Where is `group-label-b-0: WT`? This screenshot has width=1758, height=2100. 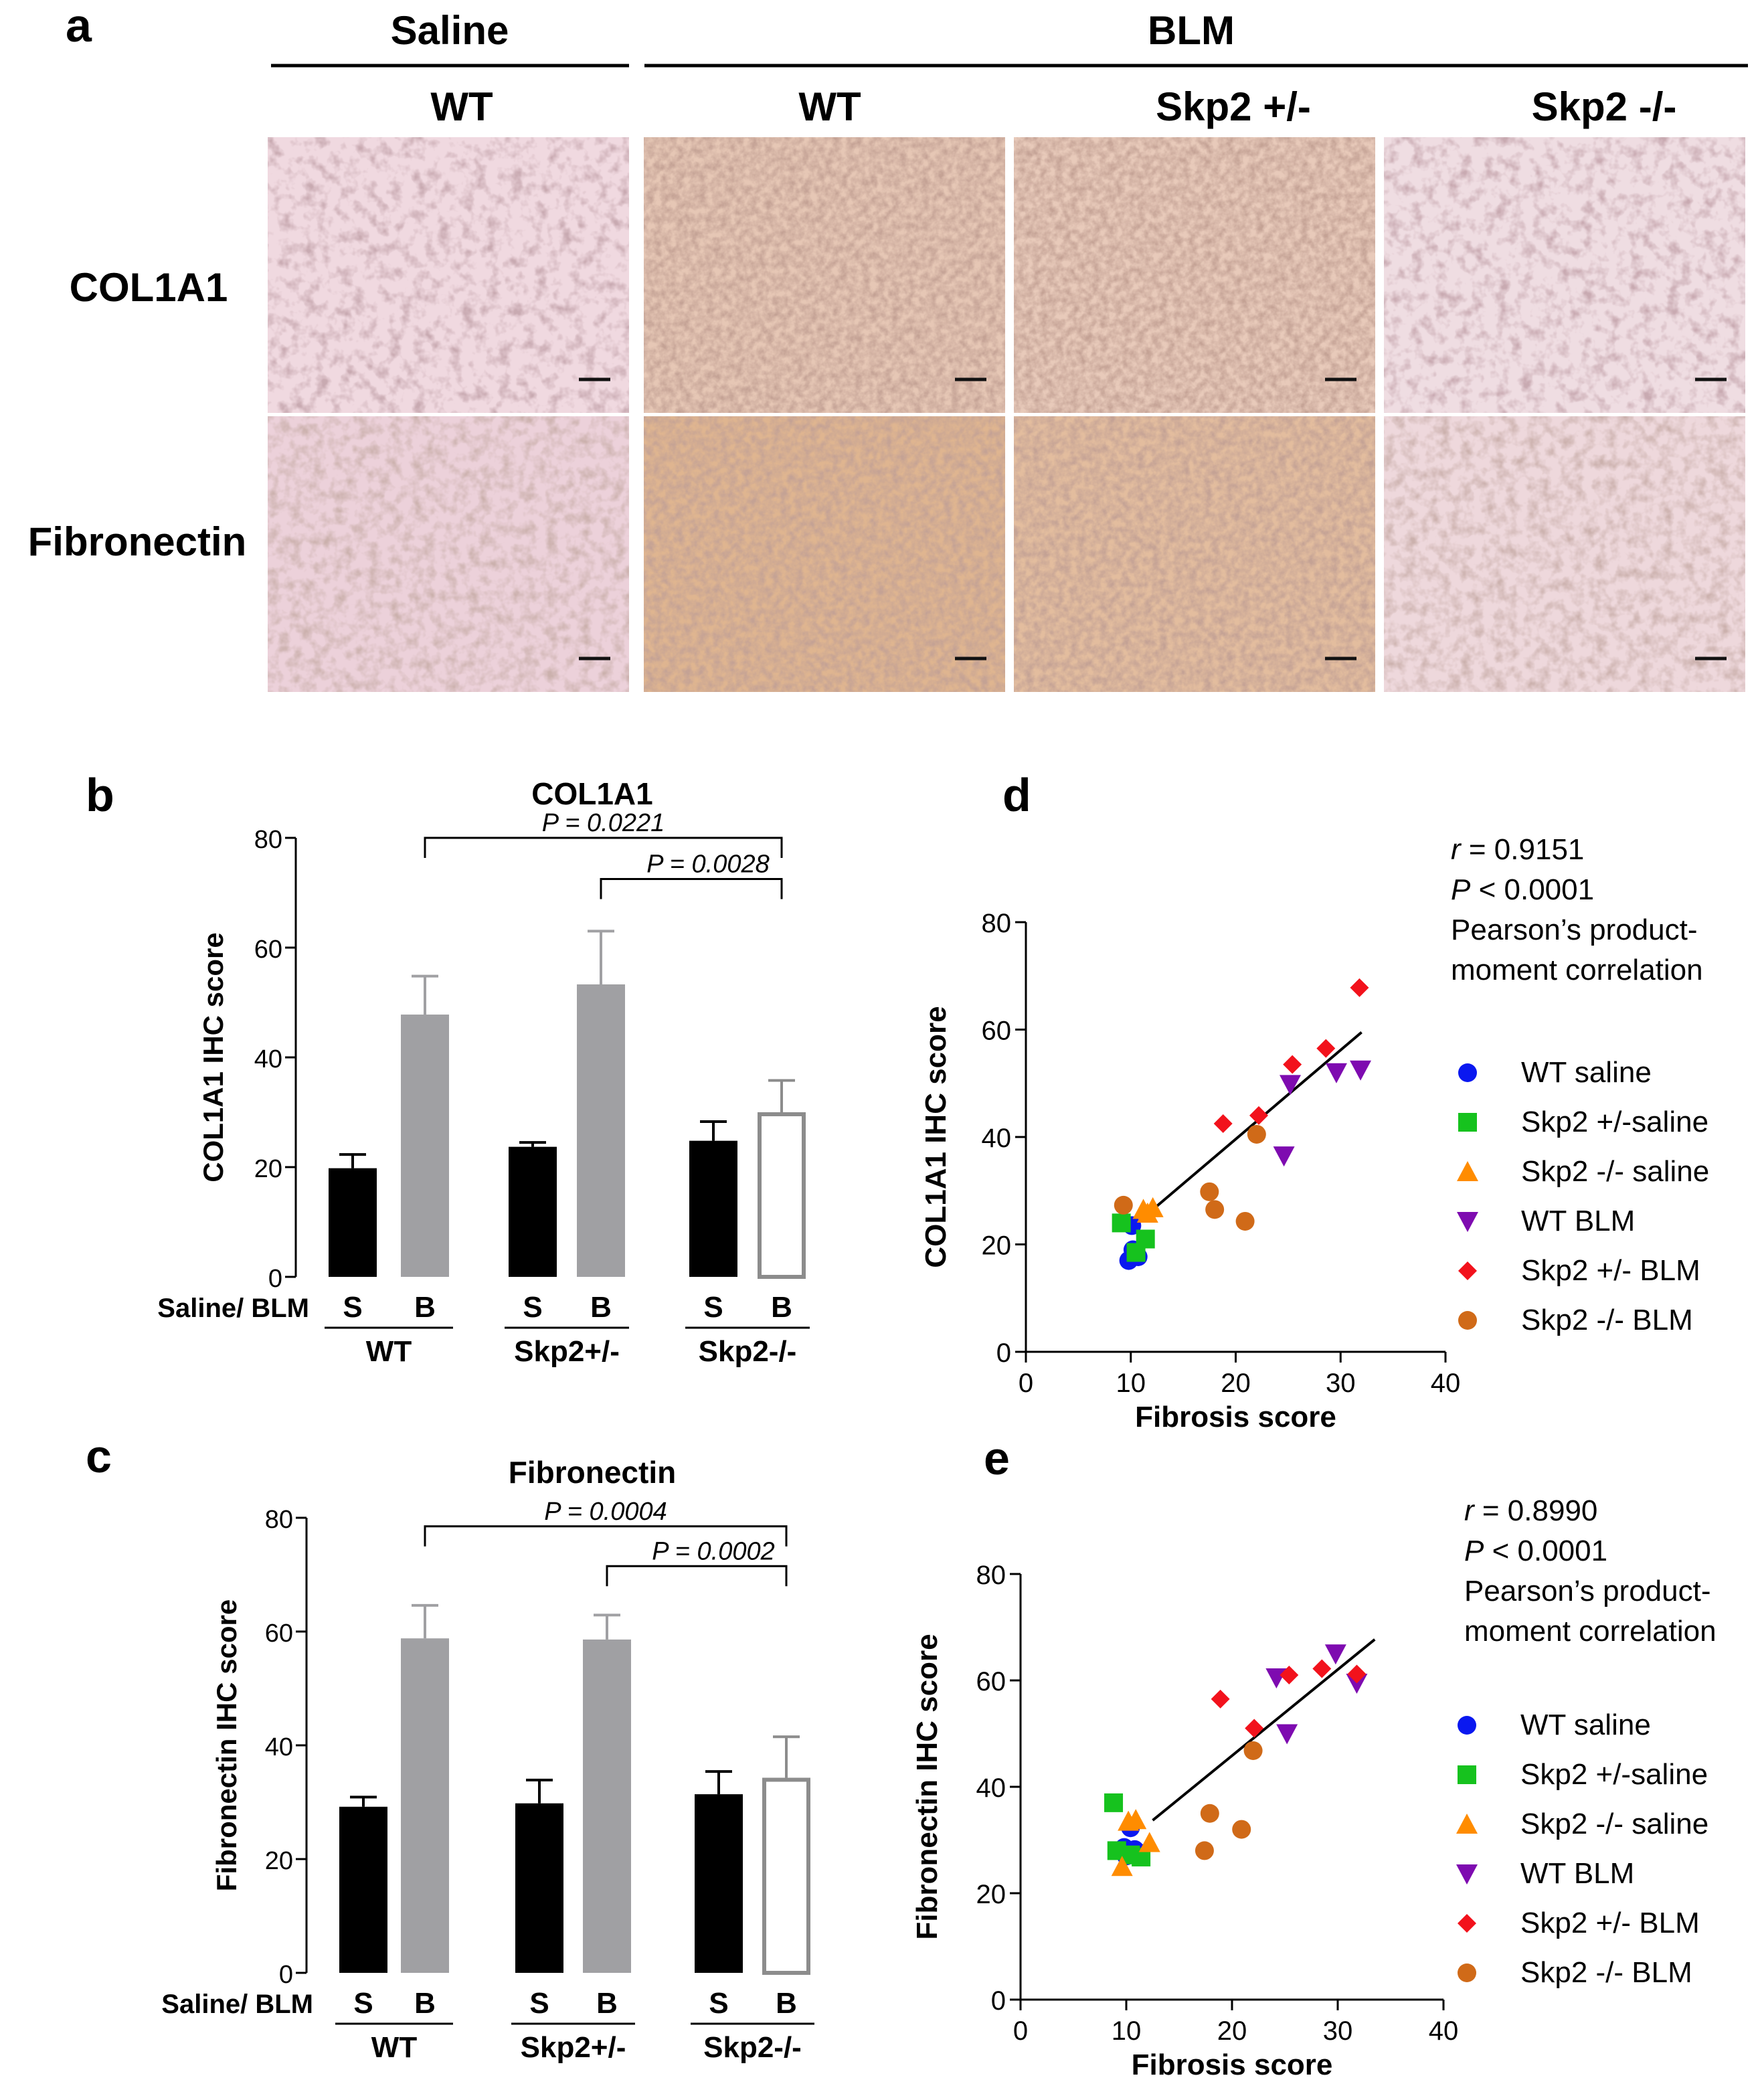
group-label-b-0: WT is located at coordinates (389, 1351).